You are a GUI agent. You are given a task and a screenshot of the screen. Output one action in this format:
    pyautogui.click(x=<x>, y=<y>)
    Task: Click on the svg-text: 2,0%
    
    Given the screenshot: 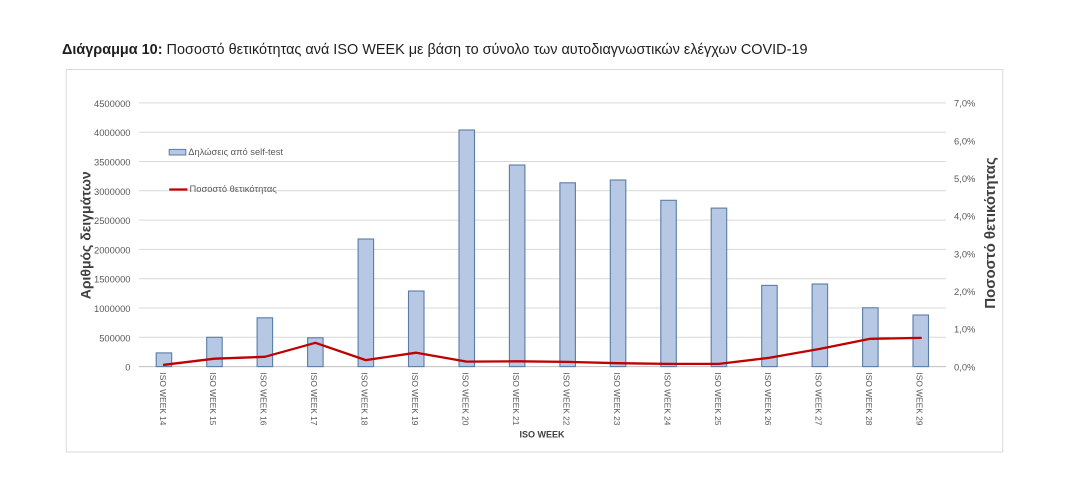 What is the action you would take?
    pyautogui.click(x=964, y=291)
    